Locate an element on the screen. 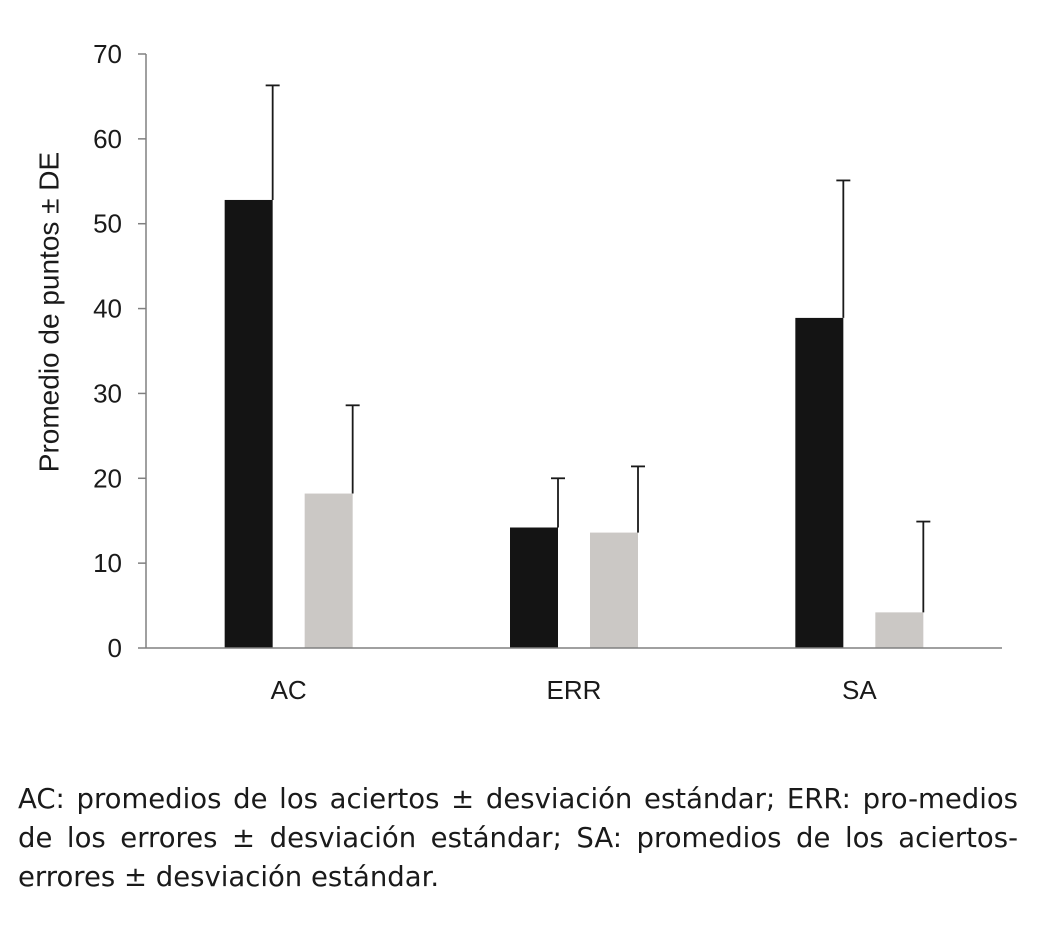 The width and height of the screenshot is (1037, 929). y-axis-ticks: 0 10 20 30 40 50 60 70 is located at coordinates (119, 351).